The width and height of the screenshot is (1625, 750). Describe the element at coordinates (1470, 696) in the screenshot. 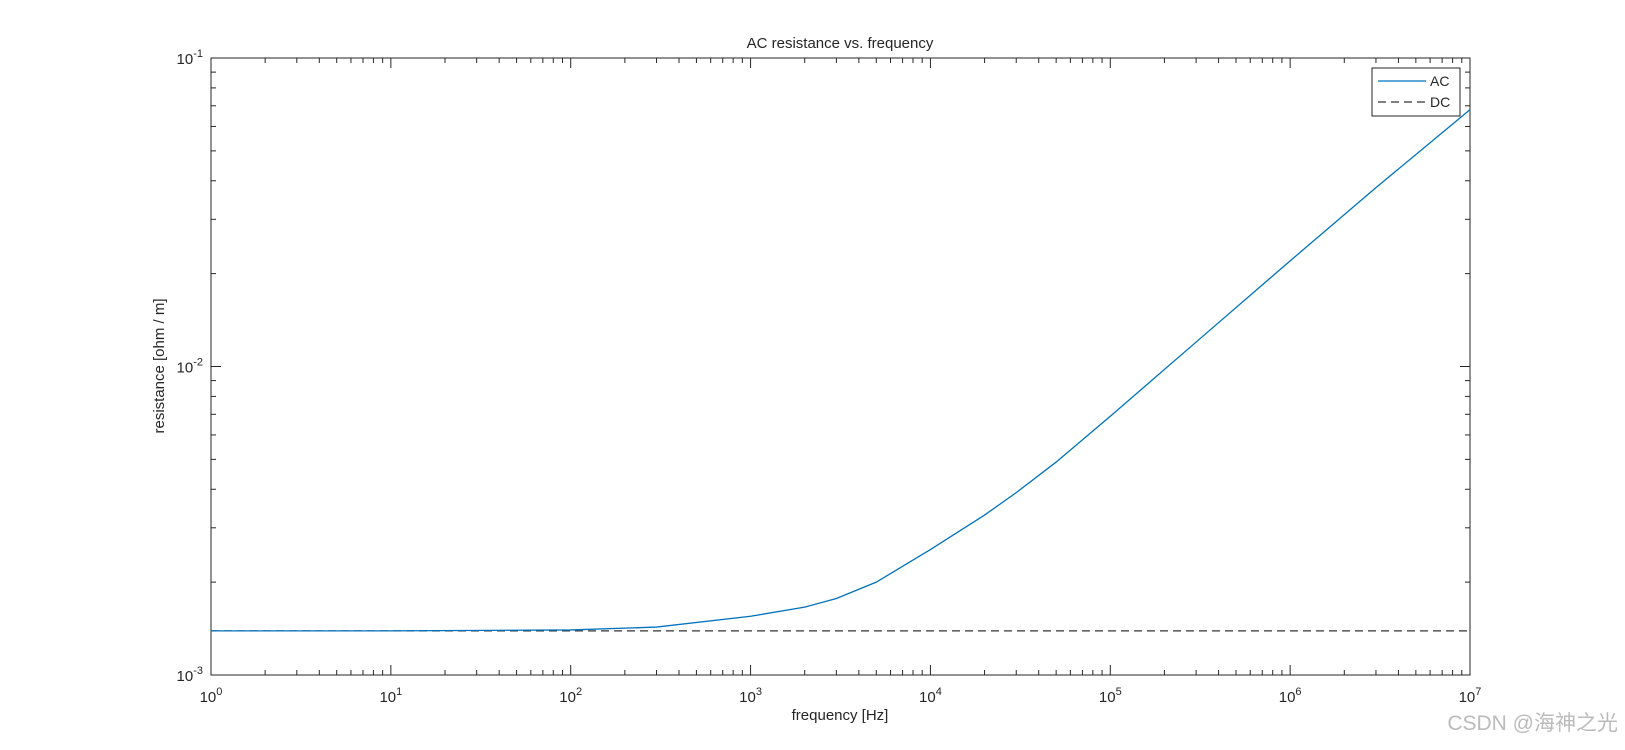

I see `tick-label: 10⁷` at that location.